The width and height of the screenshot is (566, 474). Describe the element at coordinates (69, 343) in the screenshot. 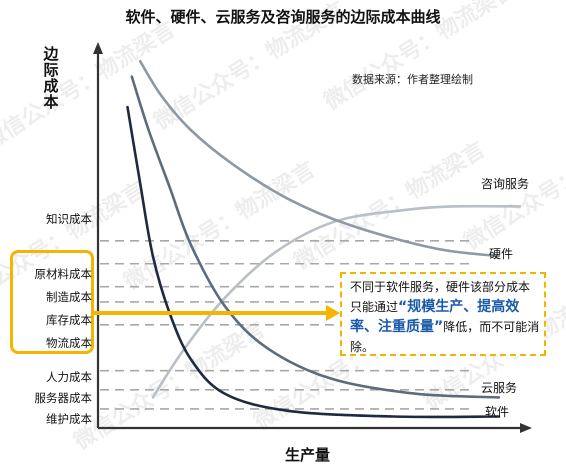

I see `cost-label-logistics: 物流成本` at that location.